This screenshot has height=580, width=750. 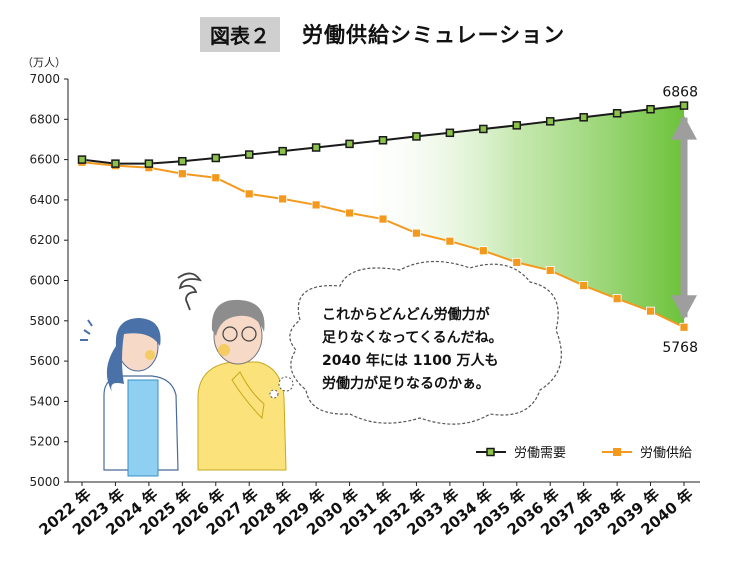 What do you see at coordinates (44, 442) in the screenshot?
I see `y-tick-label: 5200` at bounding box center [44, 442].